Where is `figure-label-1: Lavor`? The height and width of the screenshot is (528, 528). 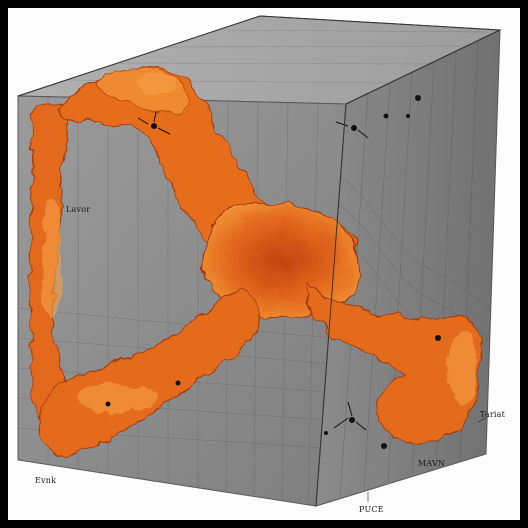
figure-label-1: Lavor is located at coordinates (78, 209).